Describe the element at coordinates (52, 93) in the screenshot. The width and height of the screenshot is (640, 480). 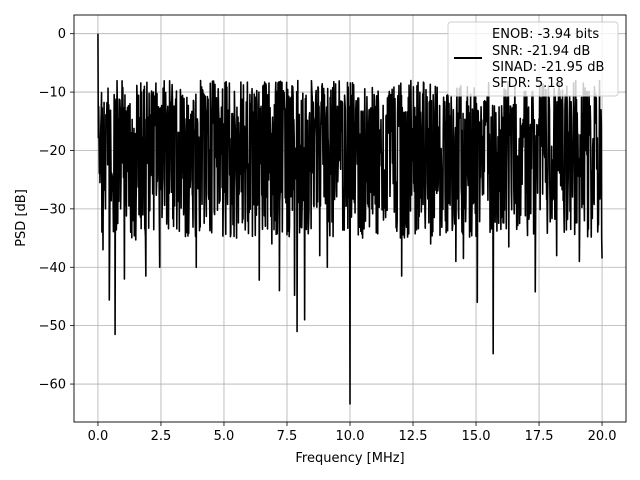
I see `y-tick-label: −10` at that location.